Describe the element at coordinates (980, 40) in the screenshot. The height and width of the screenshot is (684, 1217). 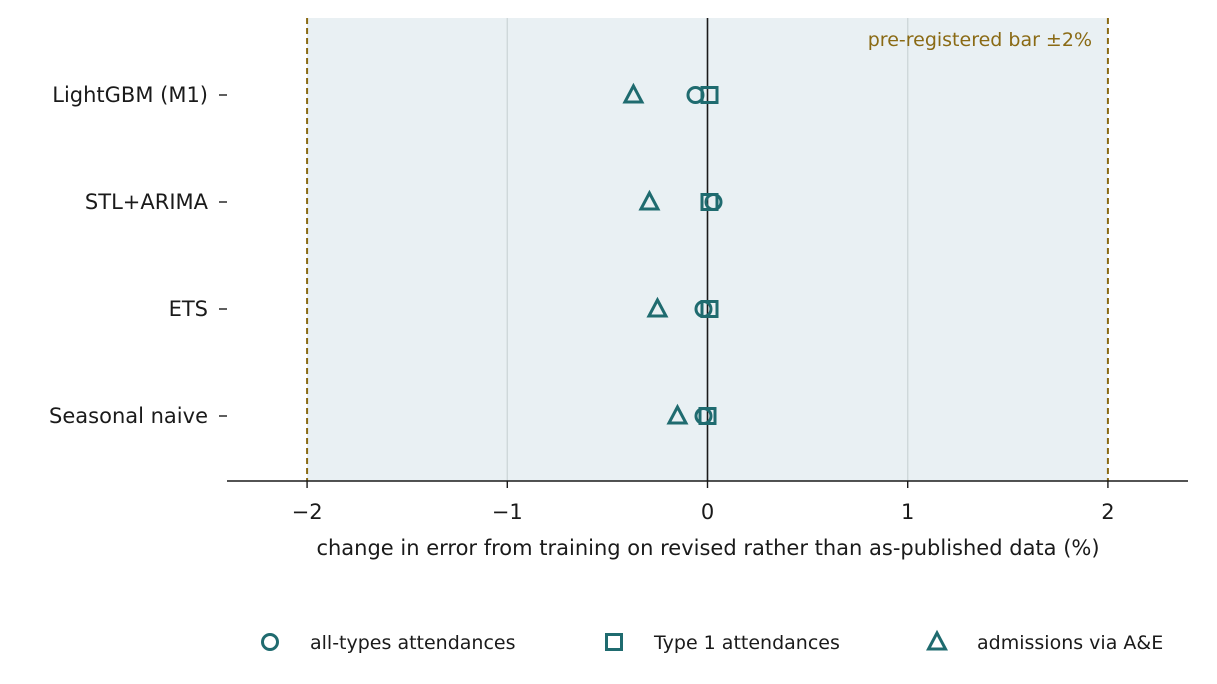
I see `band-annotation: pre-registered bar ±2%` at that location.